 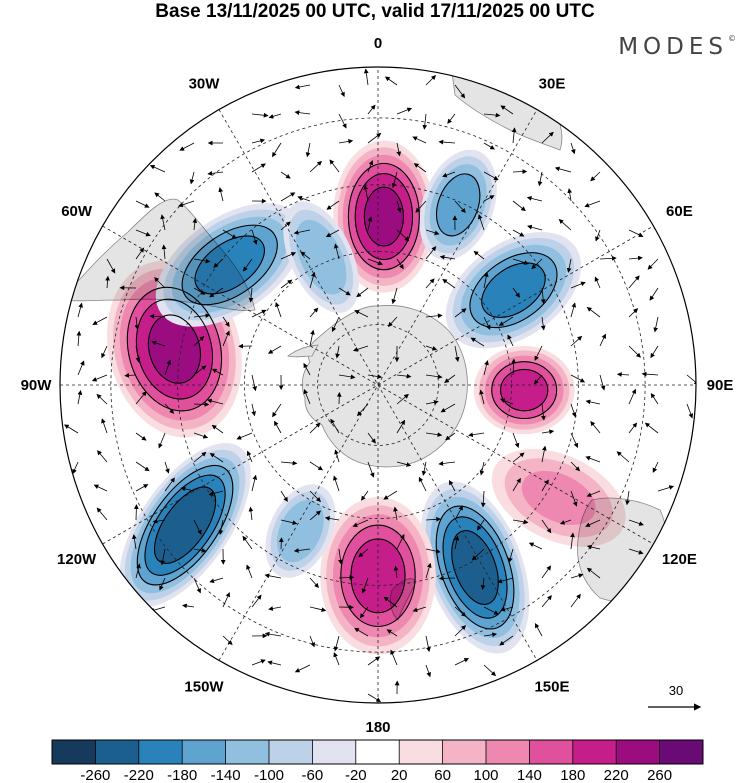 What do you see at coordinates (182, 775) in the screenshot?
I see `colorbar-label-2: -180` at bounding box center [182, 775].